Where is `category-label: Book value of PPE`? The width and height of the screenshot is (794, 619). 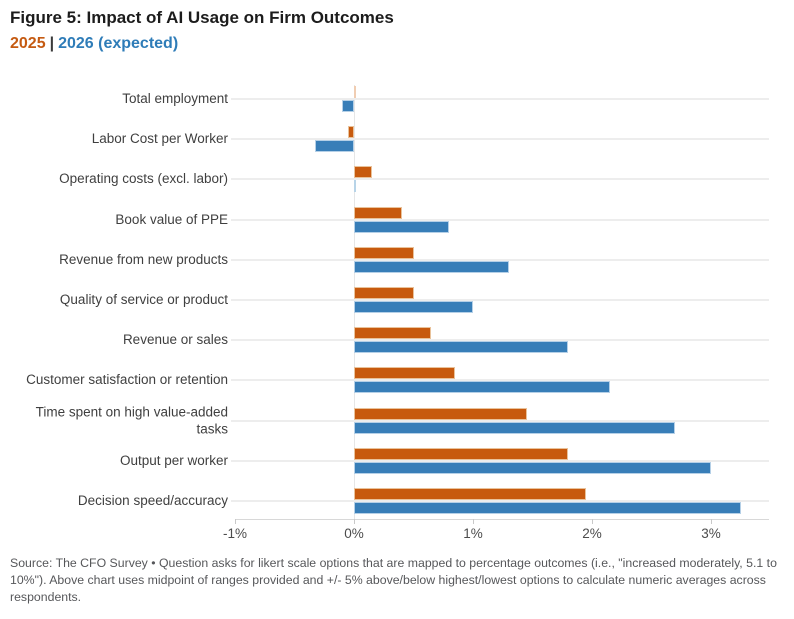
category-label: Book value of PPE is located at coordinates (171, 219).